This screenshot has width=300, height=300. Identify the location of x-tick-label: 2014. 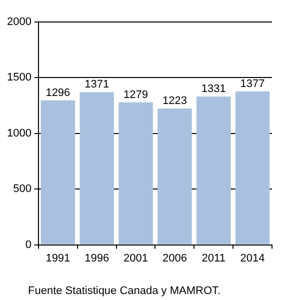
(252, 258).